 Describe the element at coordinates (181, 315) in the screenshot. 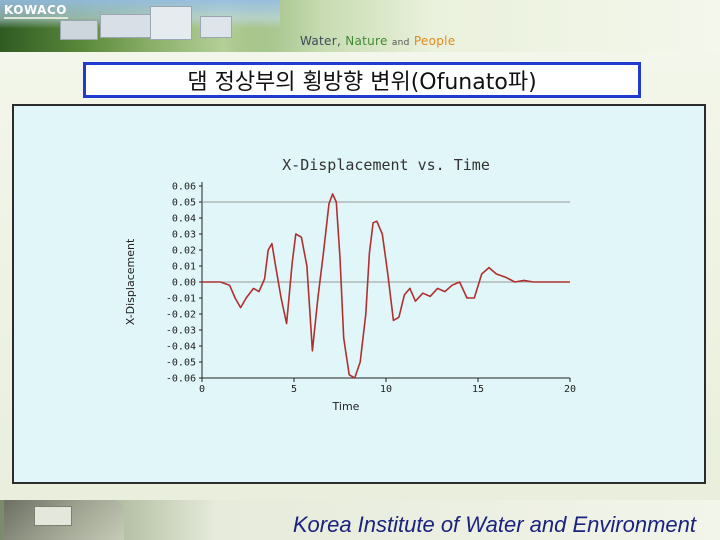

I see `y-tick-label: -0.02` at that location.